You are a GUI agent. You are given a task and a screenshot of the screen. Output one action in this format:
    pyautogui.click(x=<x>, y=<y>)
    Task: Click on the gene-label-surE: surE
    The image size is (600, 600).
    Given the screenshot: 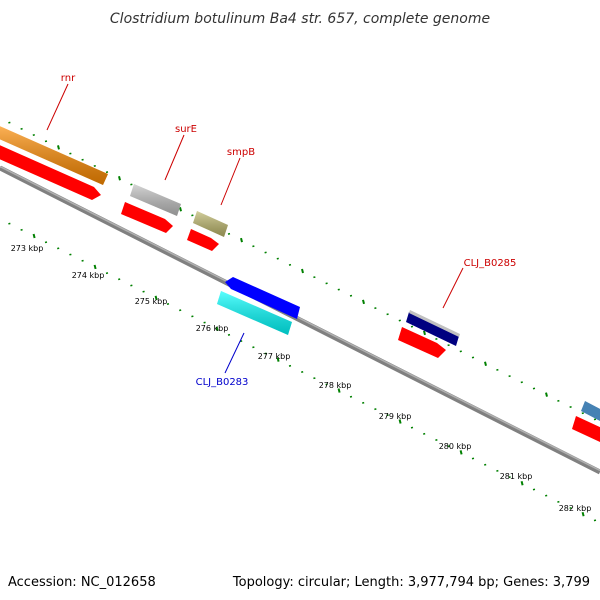 What is the action you would take?
    pyautogui.click(x=186, y=129)
    